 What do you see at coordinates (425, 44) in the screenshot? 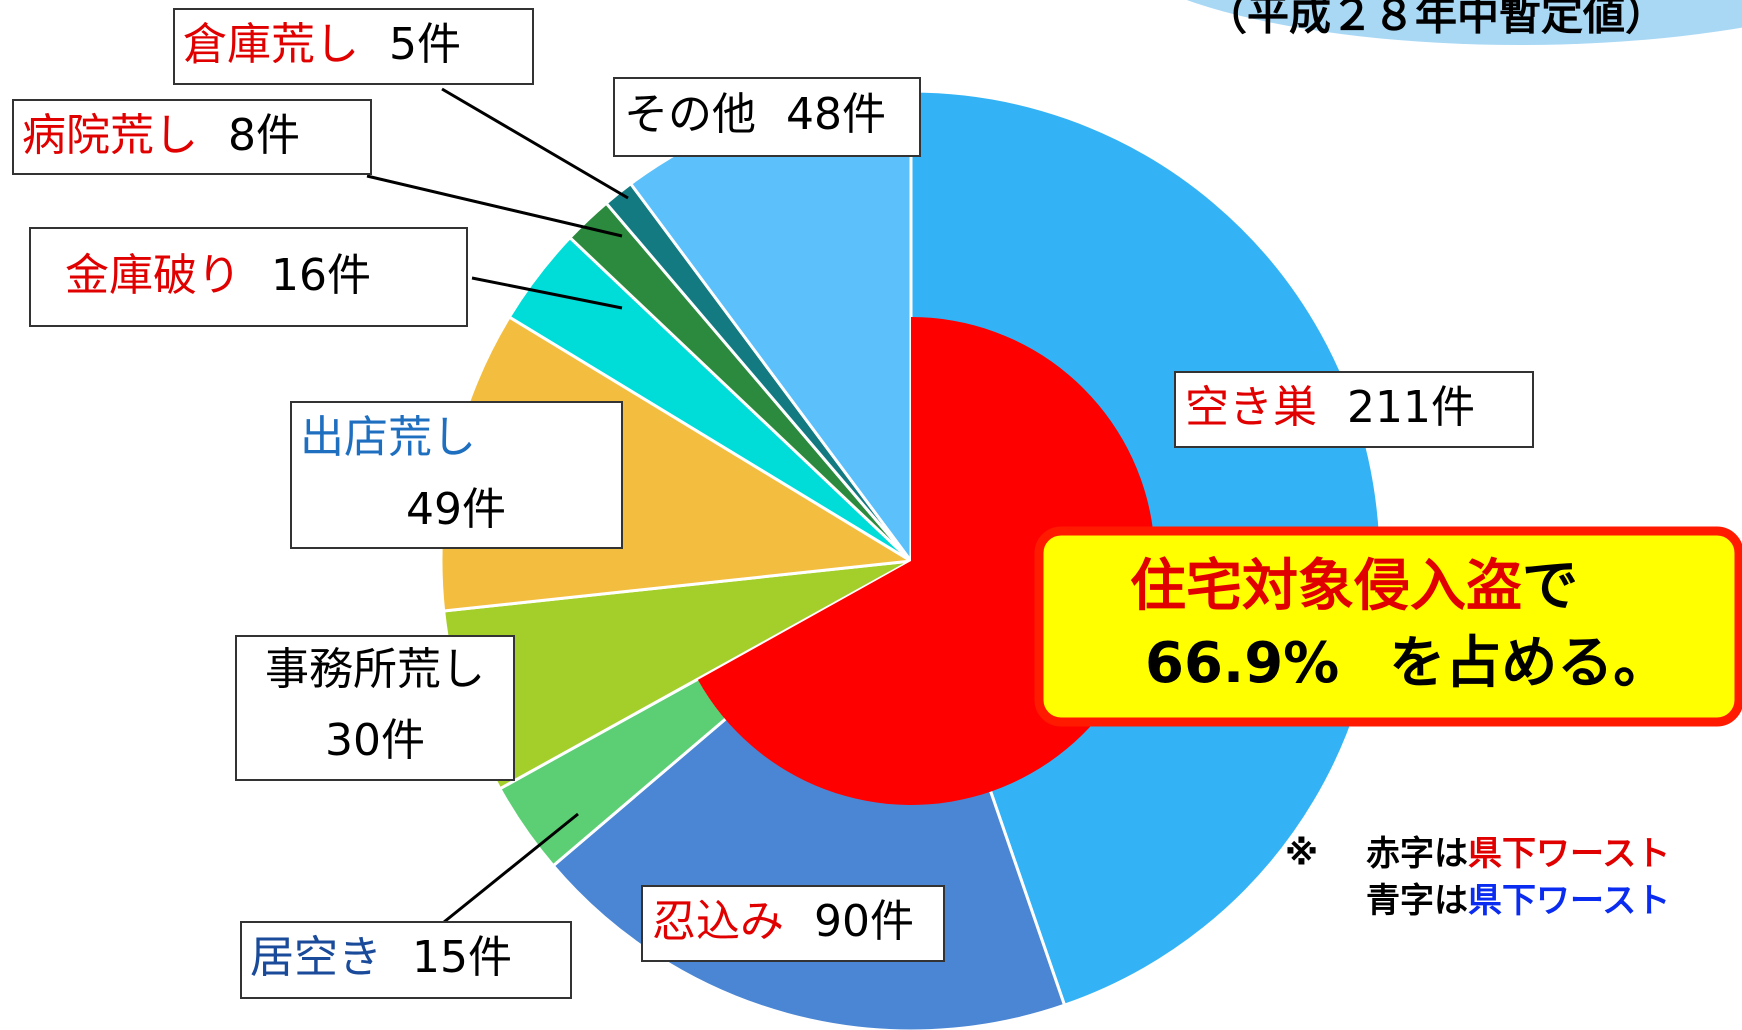
I see `value-label: 5件` at bounding box center [425, 44].